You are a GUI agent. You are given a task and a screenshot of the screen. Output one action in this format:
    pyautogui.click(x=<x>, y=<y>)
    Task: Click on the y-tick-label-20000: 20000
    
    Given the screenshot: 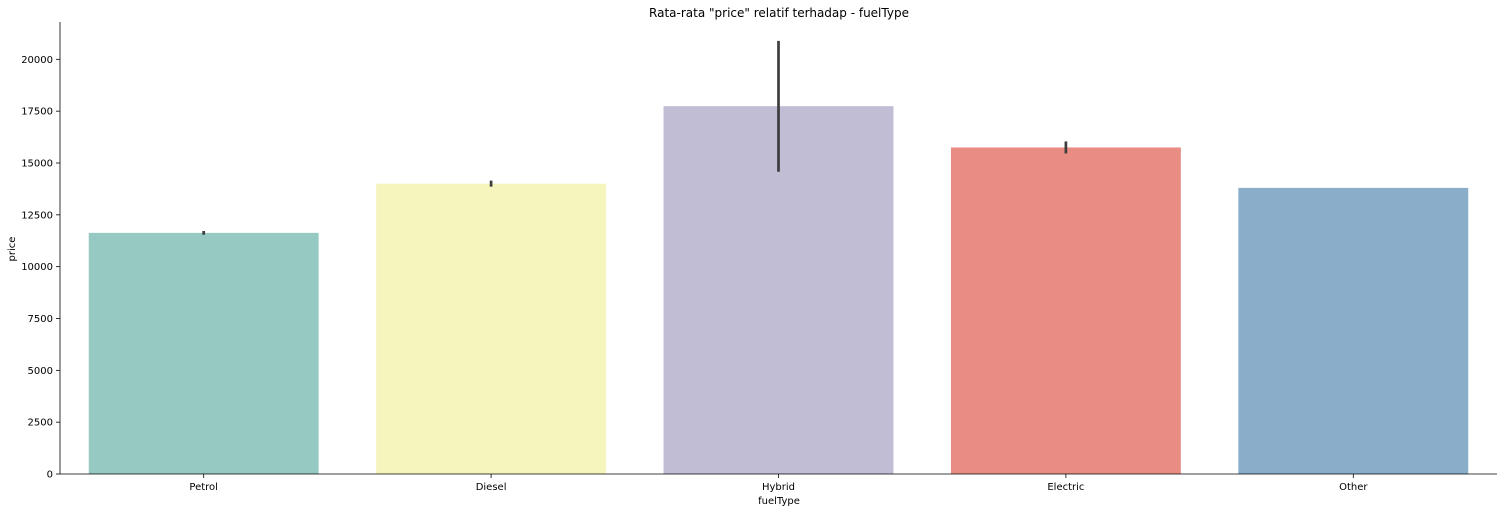 What is the action you would take?
    pyautogui.click(x=37, y=60)
    